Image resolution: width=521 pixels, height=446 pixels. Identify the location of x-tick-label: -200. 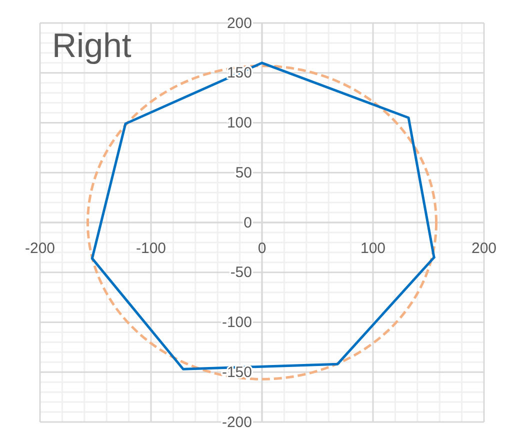
(40, 249).